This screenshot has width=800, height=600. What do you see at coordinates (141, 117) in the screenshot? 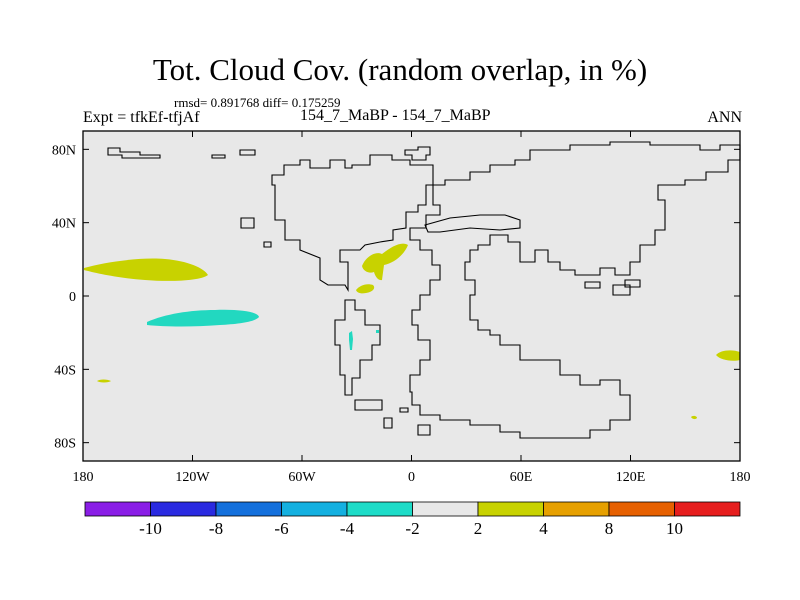
I see `experiment-label: Expt = tfkEf-tfjAf` at bounding box center [141, 117].